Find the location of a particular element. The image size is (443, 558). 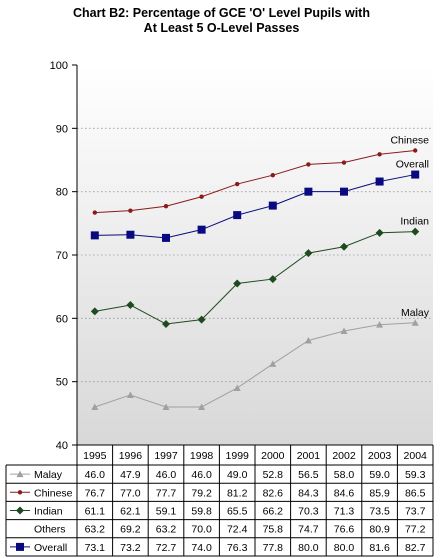

data-label-malay: 59.0 is located at coordinates (379, 475).